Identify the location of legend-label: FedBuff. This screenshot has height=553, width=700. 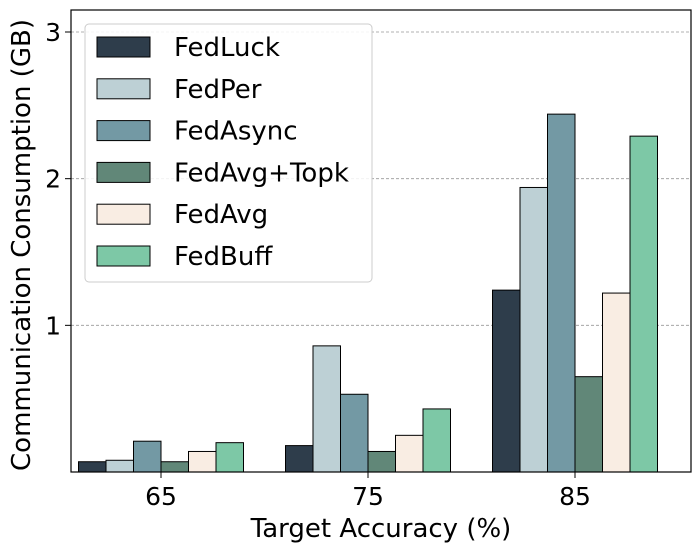
(223, 257).